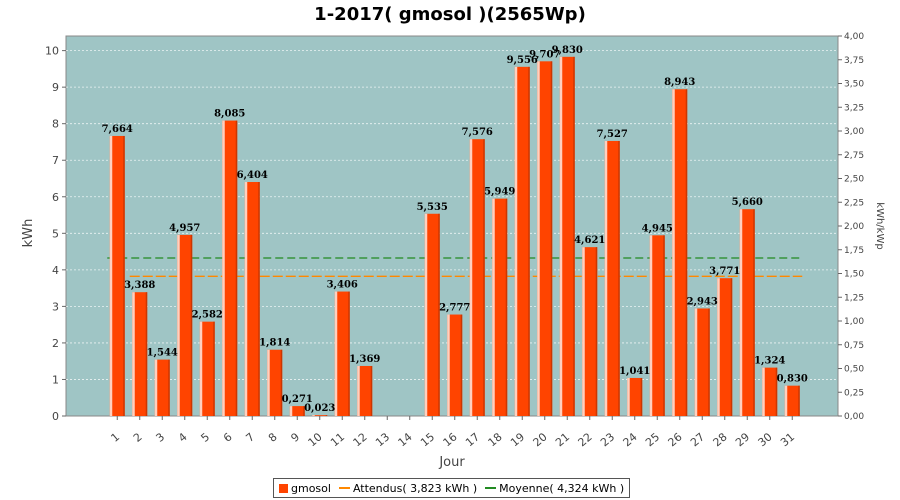 This screenshot has width=900, height=500. I want to click on data-label: 0,271, so click(297, 399).